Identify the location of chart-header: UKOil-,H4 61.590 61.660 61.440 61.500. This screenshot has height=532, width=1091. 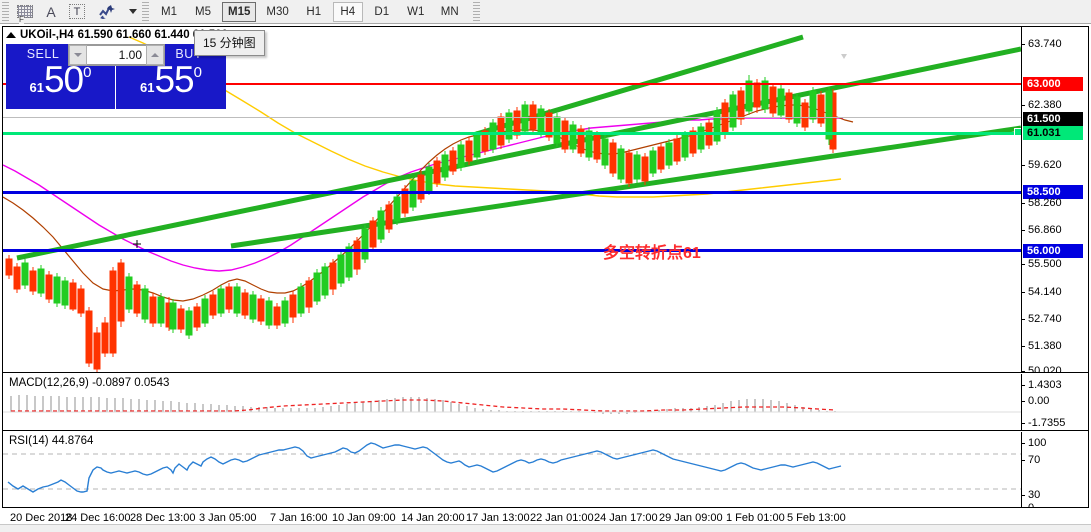
(117, 35).